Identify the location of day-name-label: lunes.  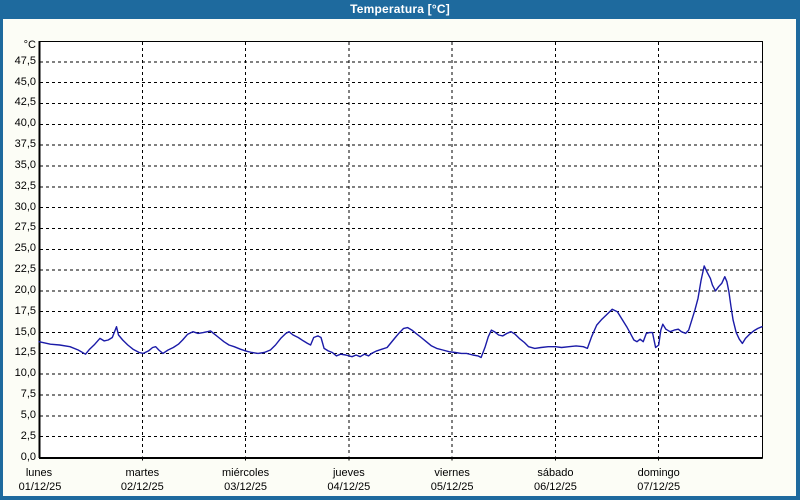
(39, 473).